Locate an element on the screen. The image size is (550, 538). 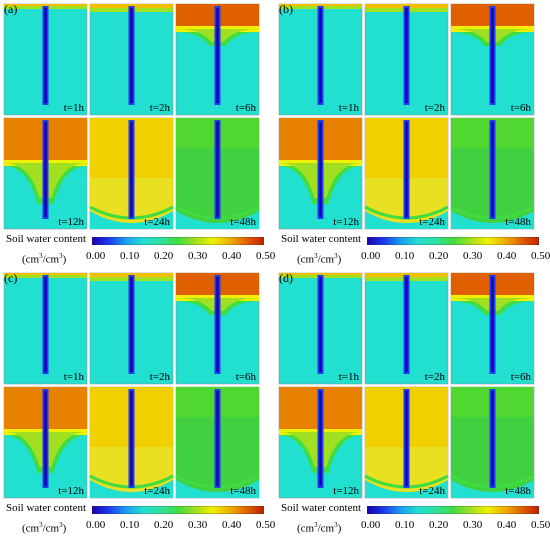
panel-label: (a) is located at coordinates (11, 9).